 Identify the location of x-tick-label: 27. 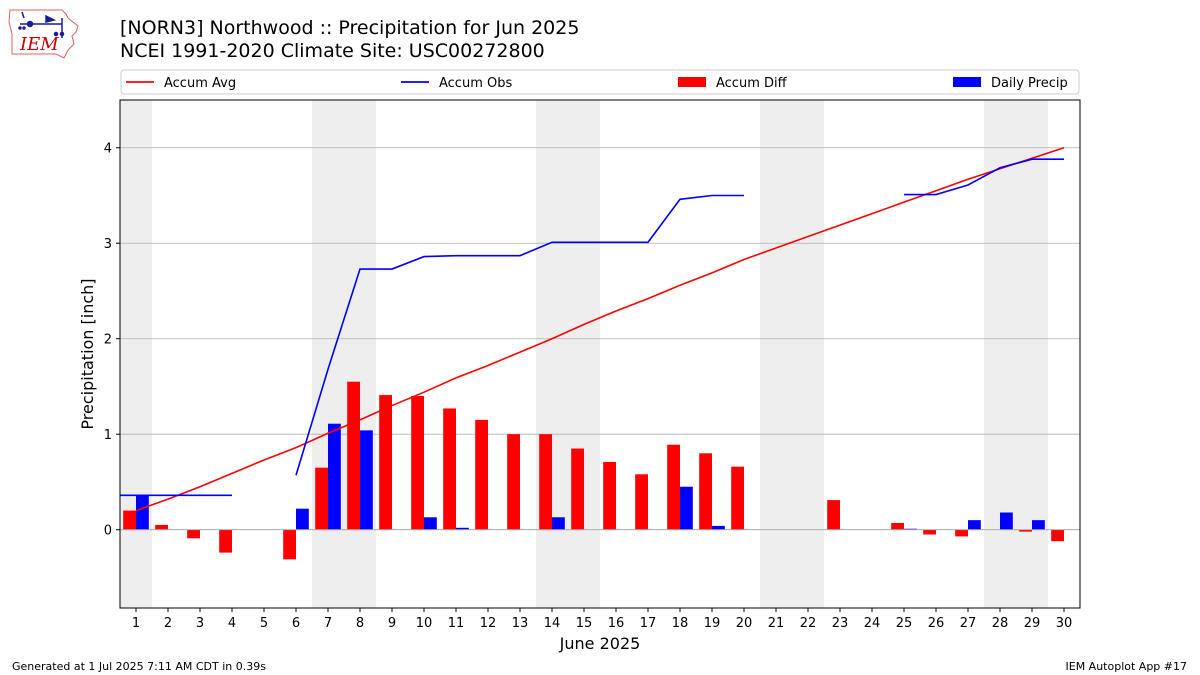
(968, 623).